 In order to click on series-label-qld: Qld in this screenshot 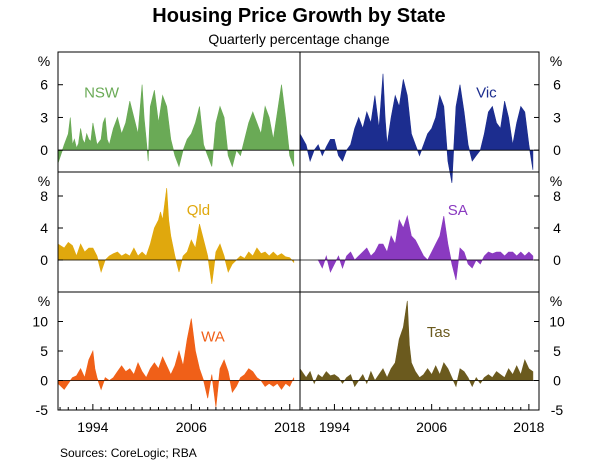, I will do `click(198, 210)`.